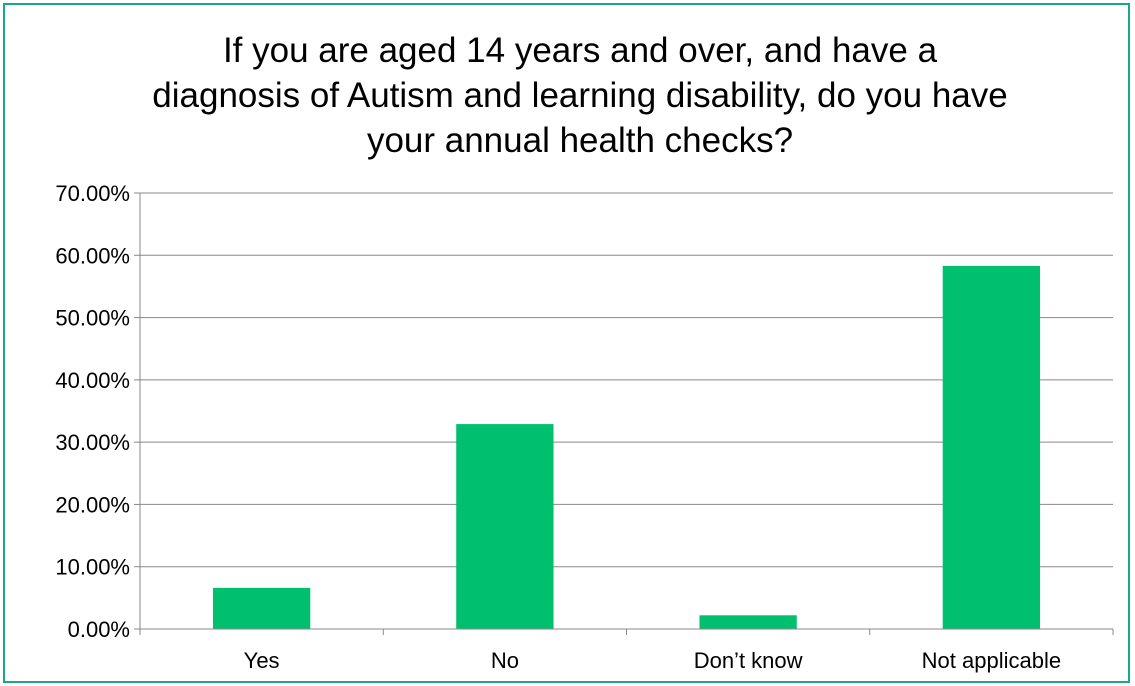 This screenshot has width=1135, height=686. I want to click on y-tick-label: 40.00%, so click(92, 380).